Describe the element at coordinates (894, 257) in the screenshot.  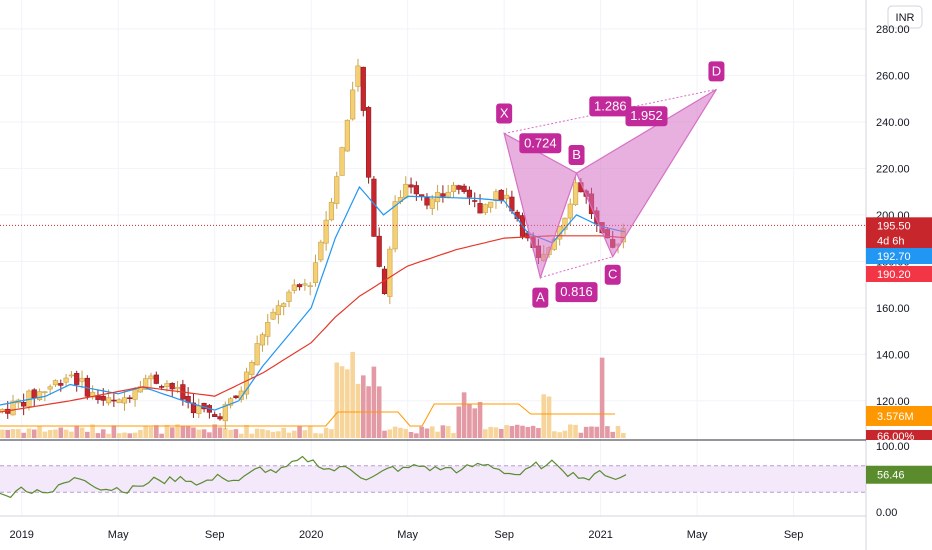
I see `price-label-ma_fast: 192.70` at that location.